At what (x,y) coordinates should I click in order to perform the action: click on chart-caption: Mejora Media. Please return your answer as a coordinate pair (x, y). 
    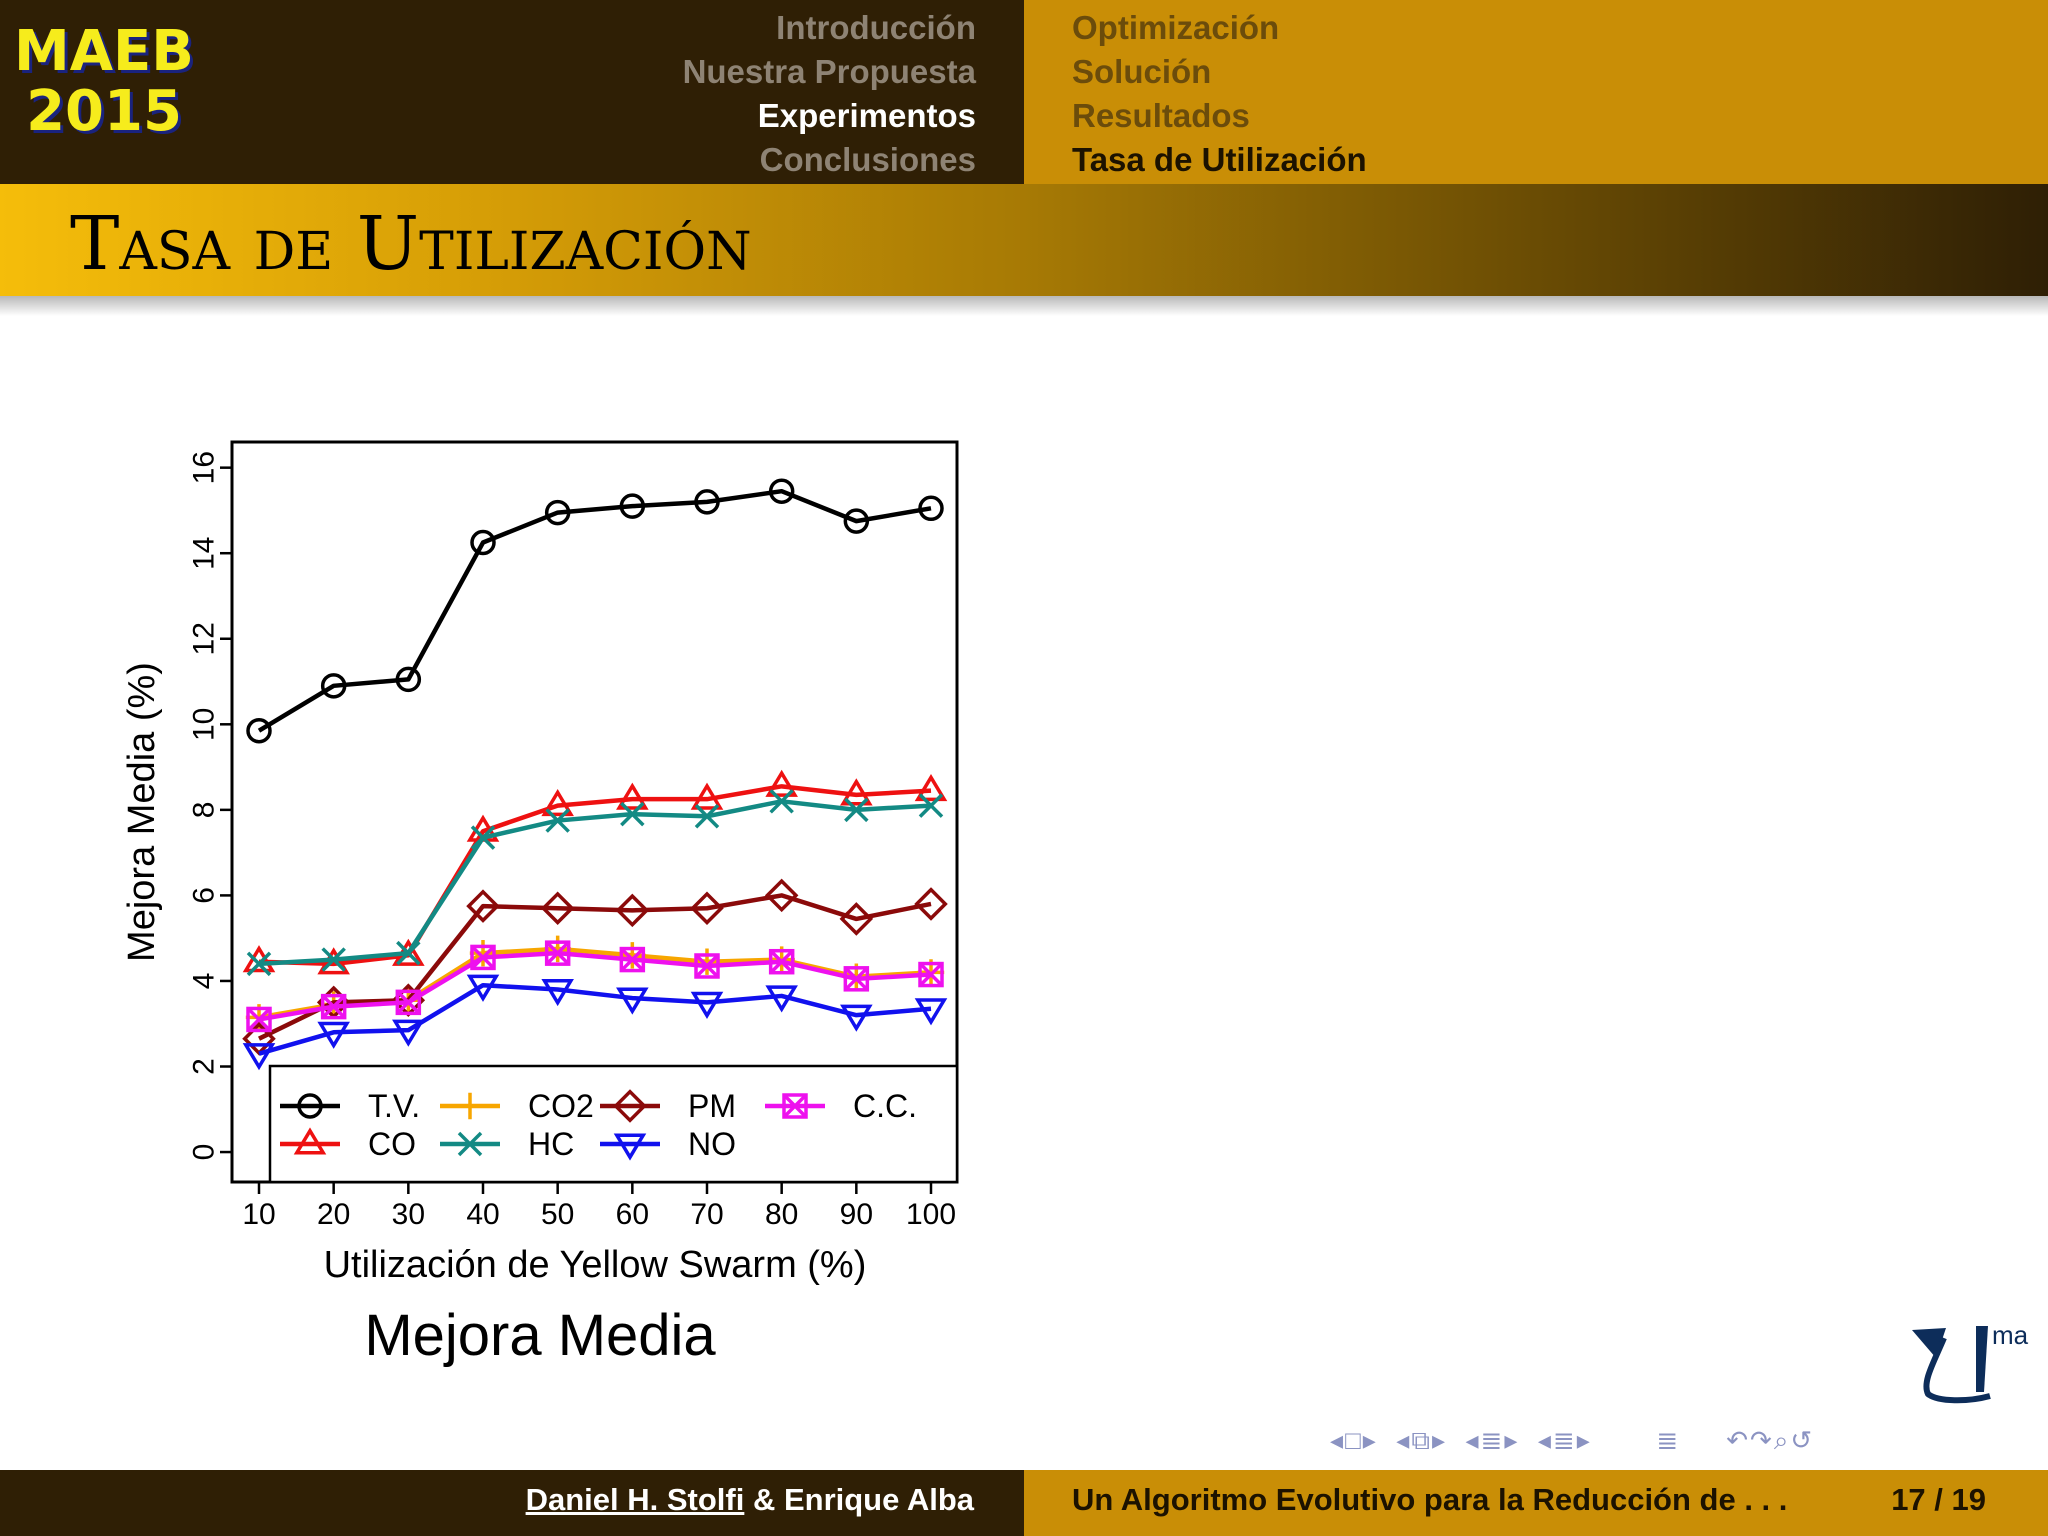
    Looking at the image, I should click on (540, 1335).